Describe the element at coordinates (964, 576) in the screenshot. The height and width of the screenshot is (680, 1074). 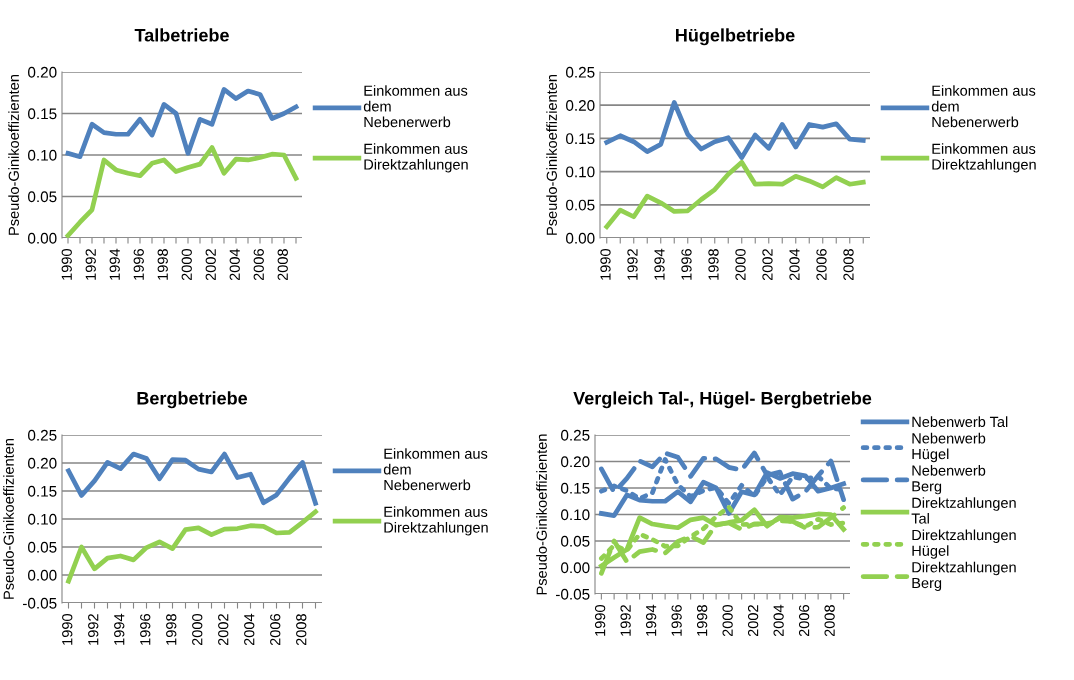
I see `legend-label: Direktzahlungen Berg` at that location.